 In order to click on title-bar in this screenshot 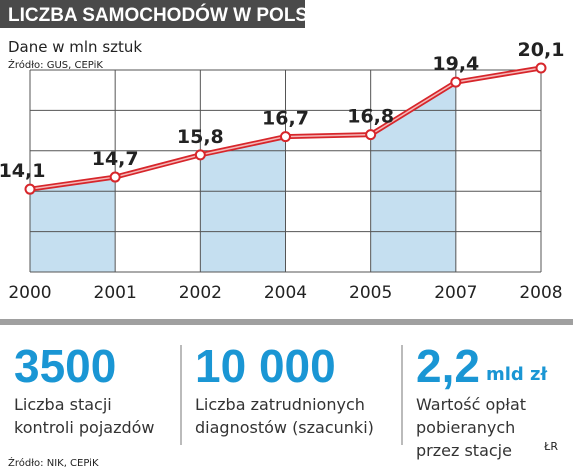, I will do `click(152, 14)`.